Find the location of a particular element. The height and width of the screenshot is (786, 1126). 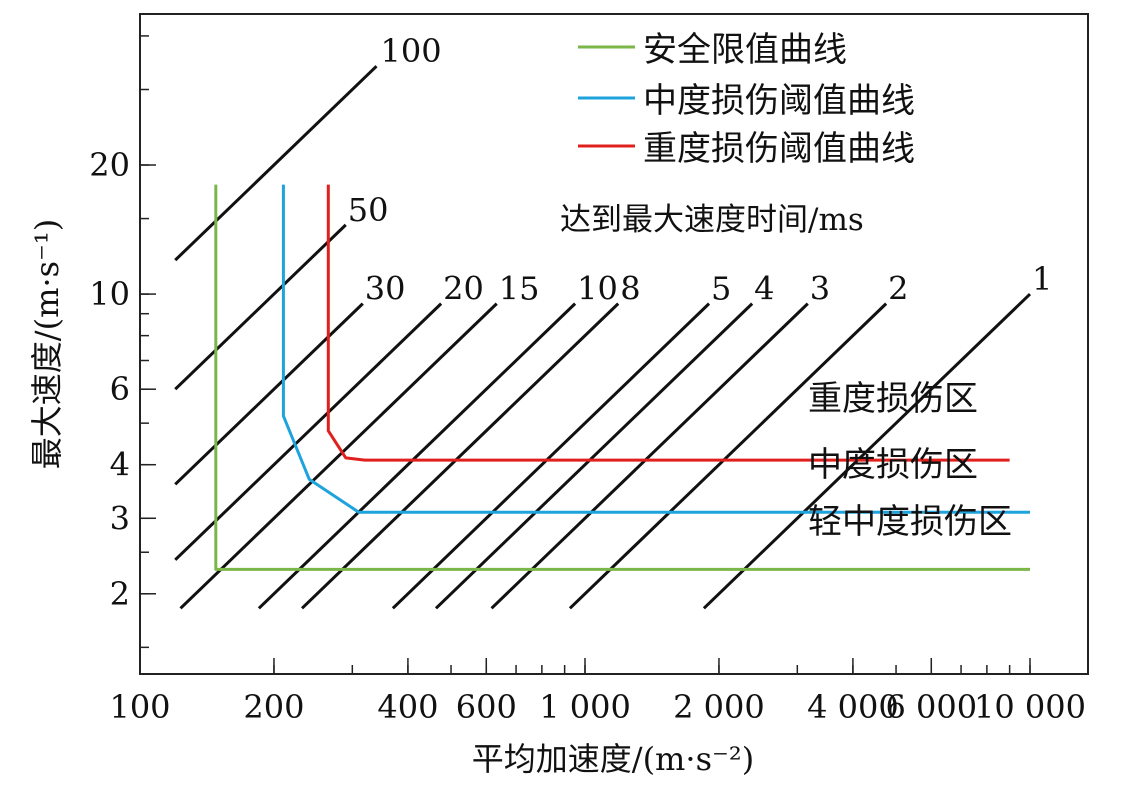

time-line-label-8ms: 8 is located at coordinates (630, 289).